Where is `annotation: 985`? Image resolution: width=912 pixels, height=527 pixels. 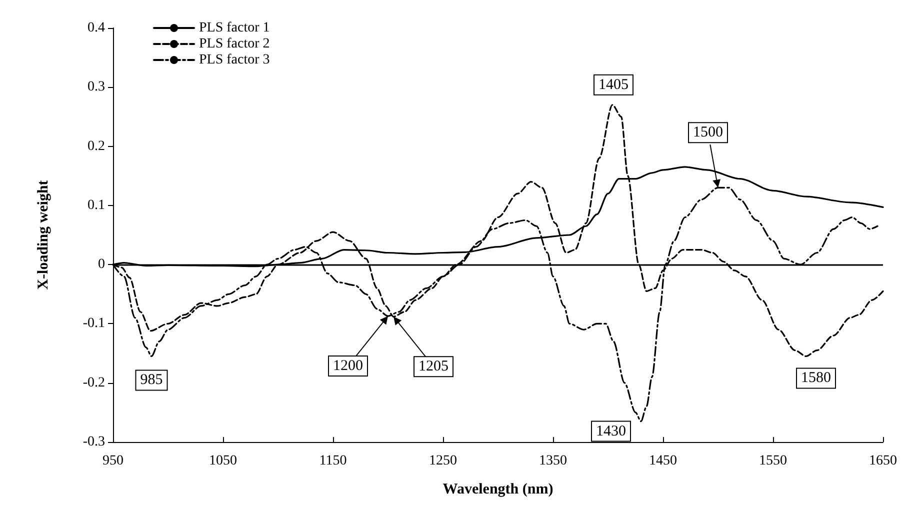
annotation: 985 is located at coordinates (151, 380).